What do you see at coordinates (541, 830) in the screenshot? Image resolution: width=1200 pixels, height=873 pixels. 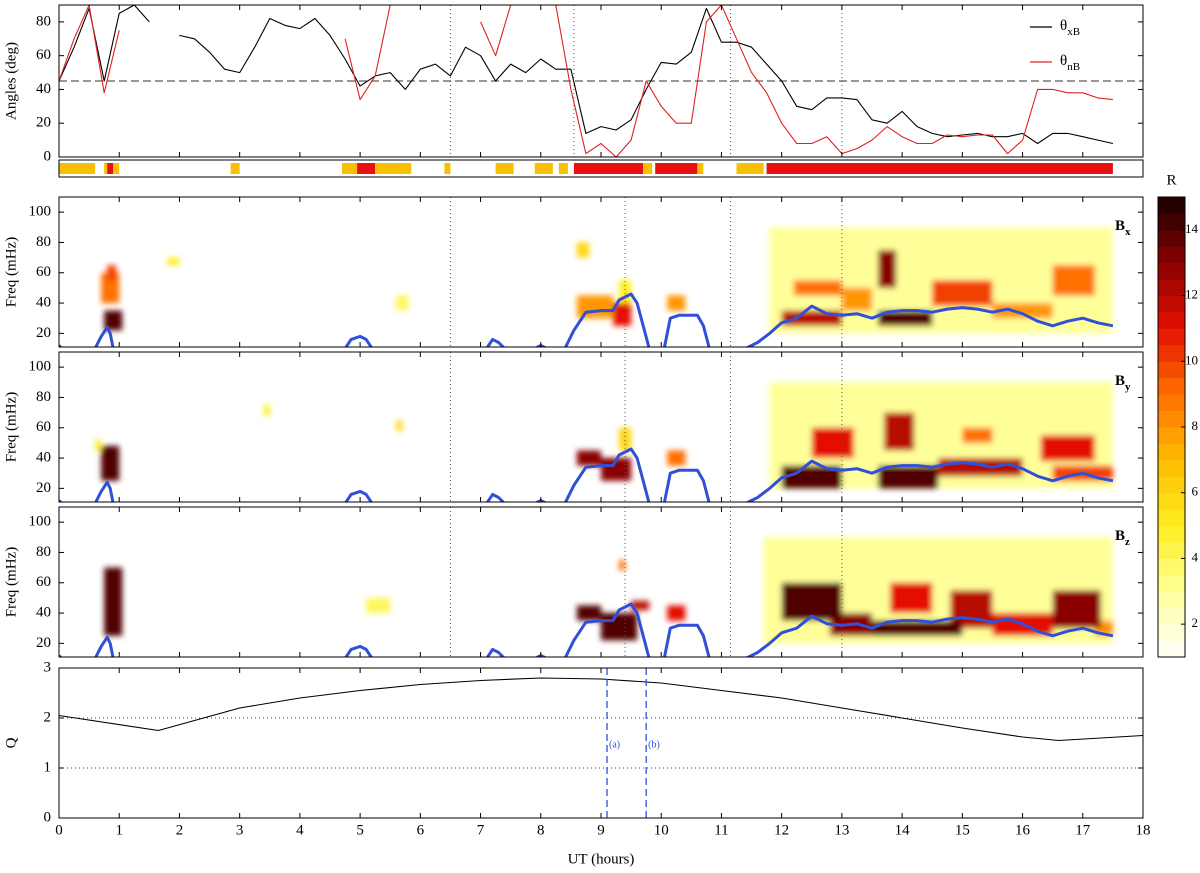 I see `x-tick-label: 8` at bounding box center [541, 830].